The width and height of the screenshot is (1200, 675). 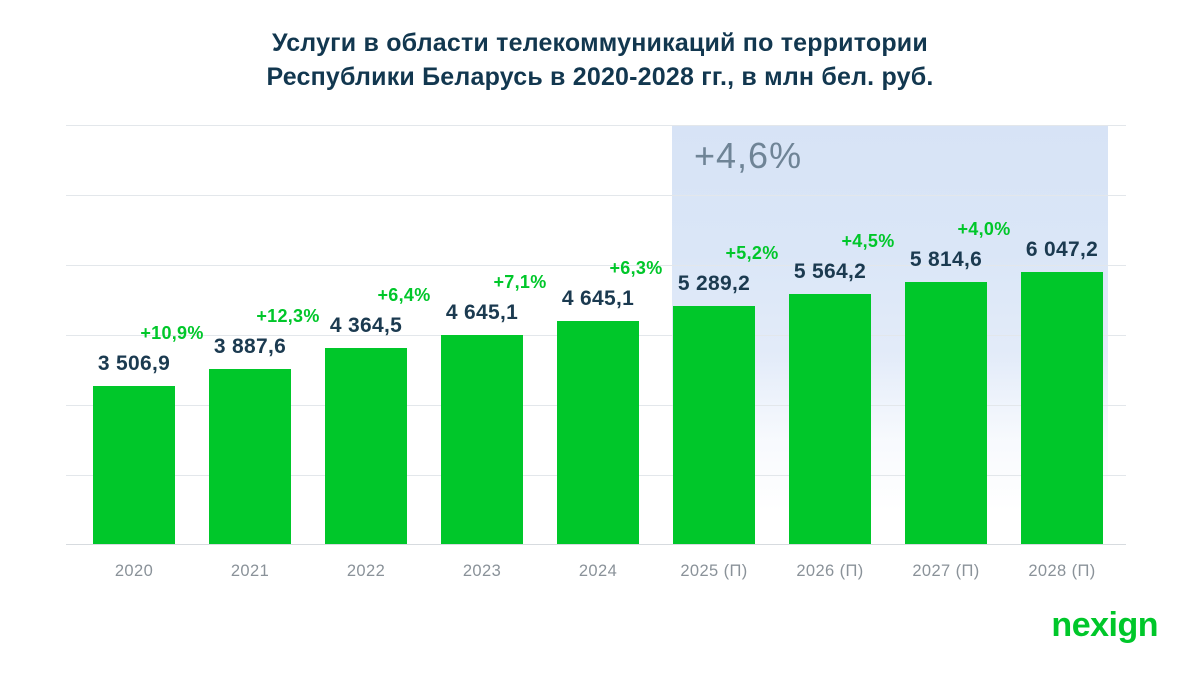 What do you see at coordinates (250, 346) in the screenshot?
I see `bar-value-label: 3 887,6` at bounding box center [250, 346].